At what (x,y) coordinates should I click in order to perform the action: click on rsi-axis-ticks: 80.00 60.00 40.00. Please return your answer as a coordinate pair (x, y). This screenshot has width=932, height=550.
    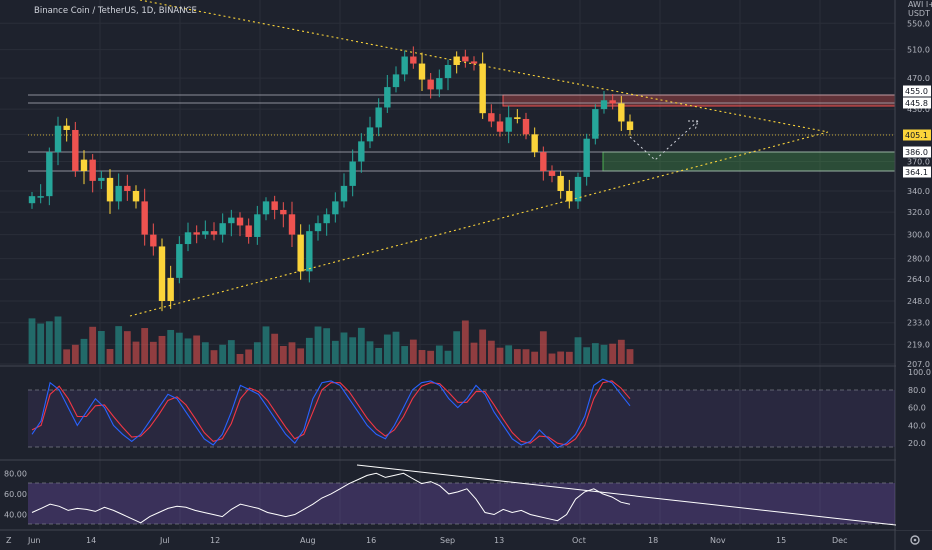
    Looking at the image, I should click on (15, 494).